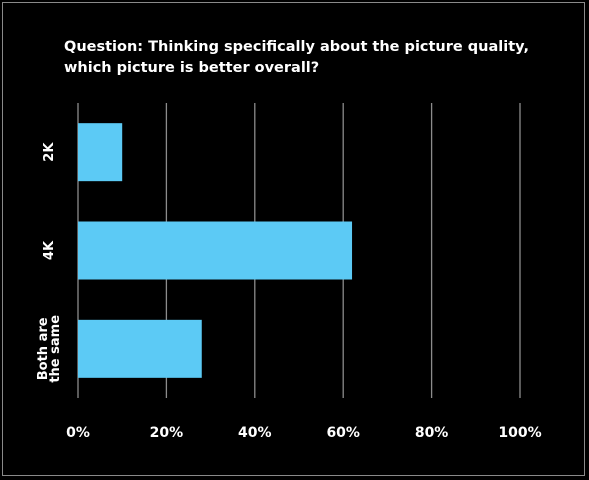 This screenshot has width=589, height=480. Describe the element at coordinates (432, 433) in the screenshot. I see `x-tick-label: 80%` at that location.